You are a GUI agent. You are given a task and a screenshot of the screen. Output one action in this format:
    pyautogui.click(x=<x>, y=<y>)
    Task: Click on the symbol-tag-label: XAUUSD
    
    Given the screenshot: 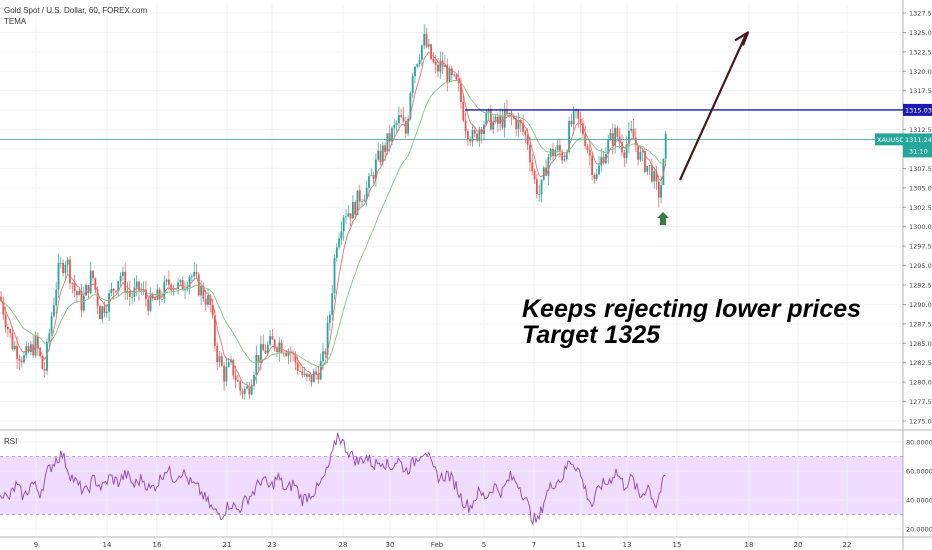 What is the action you would take?
    pyautogui.click(x=891, y=140)
    